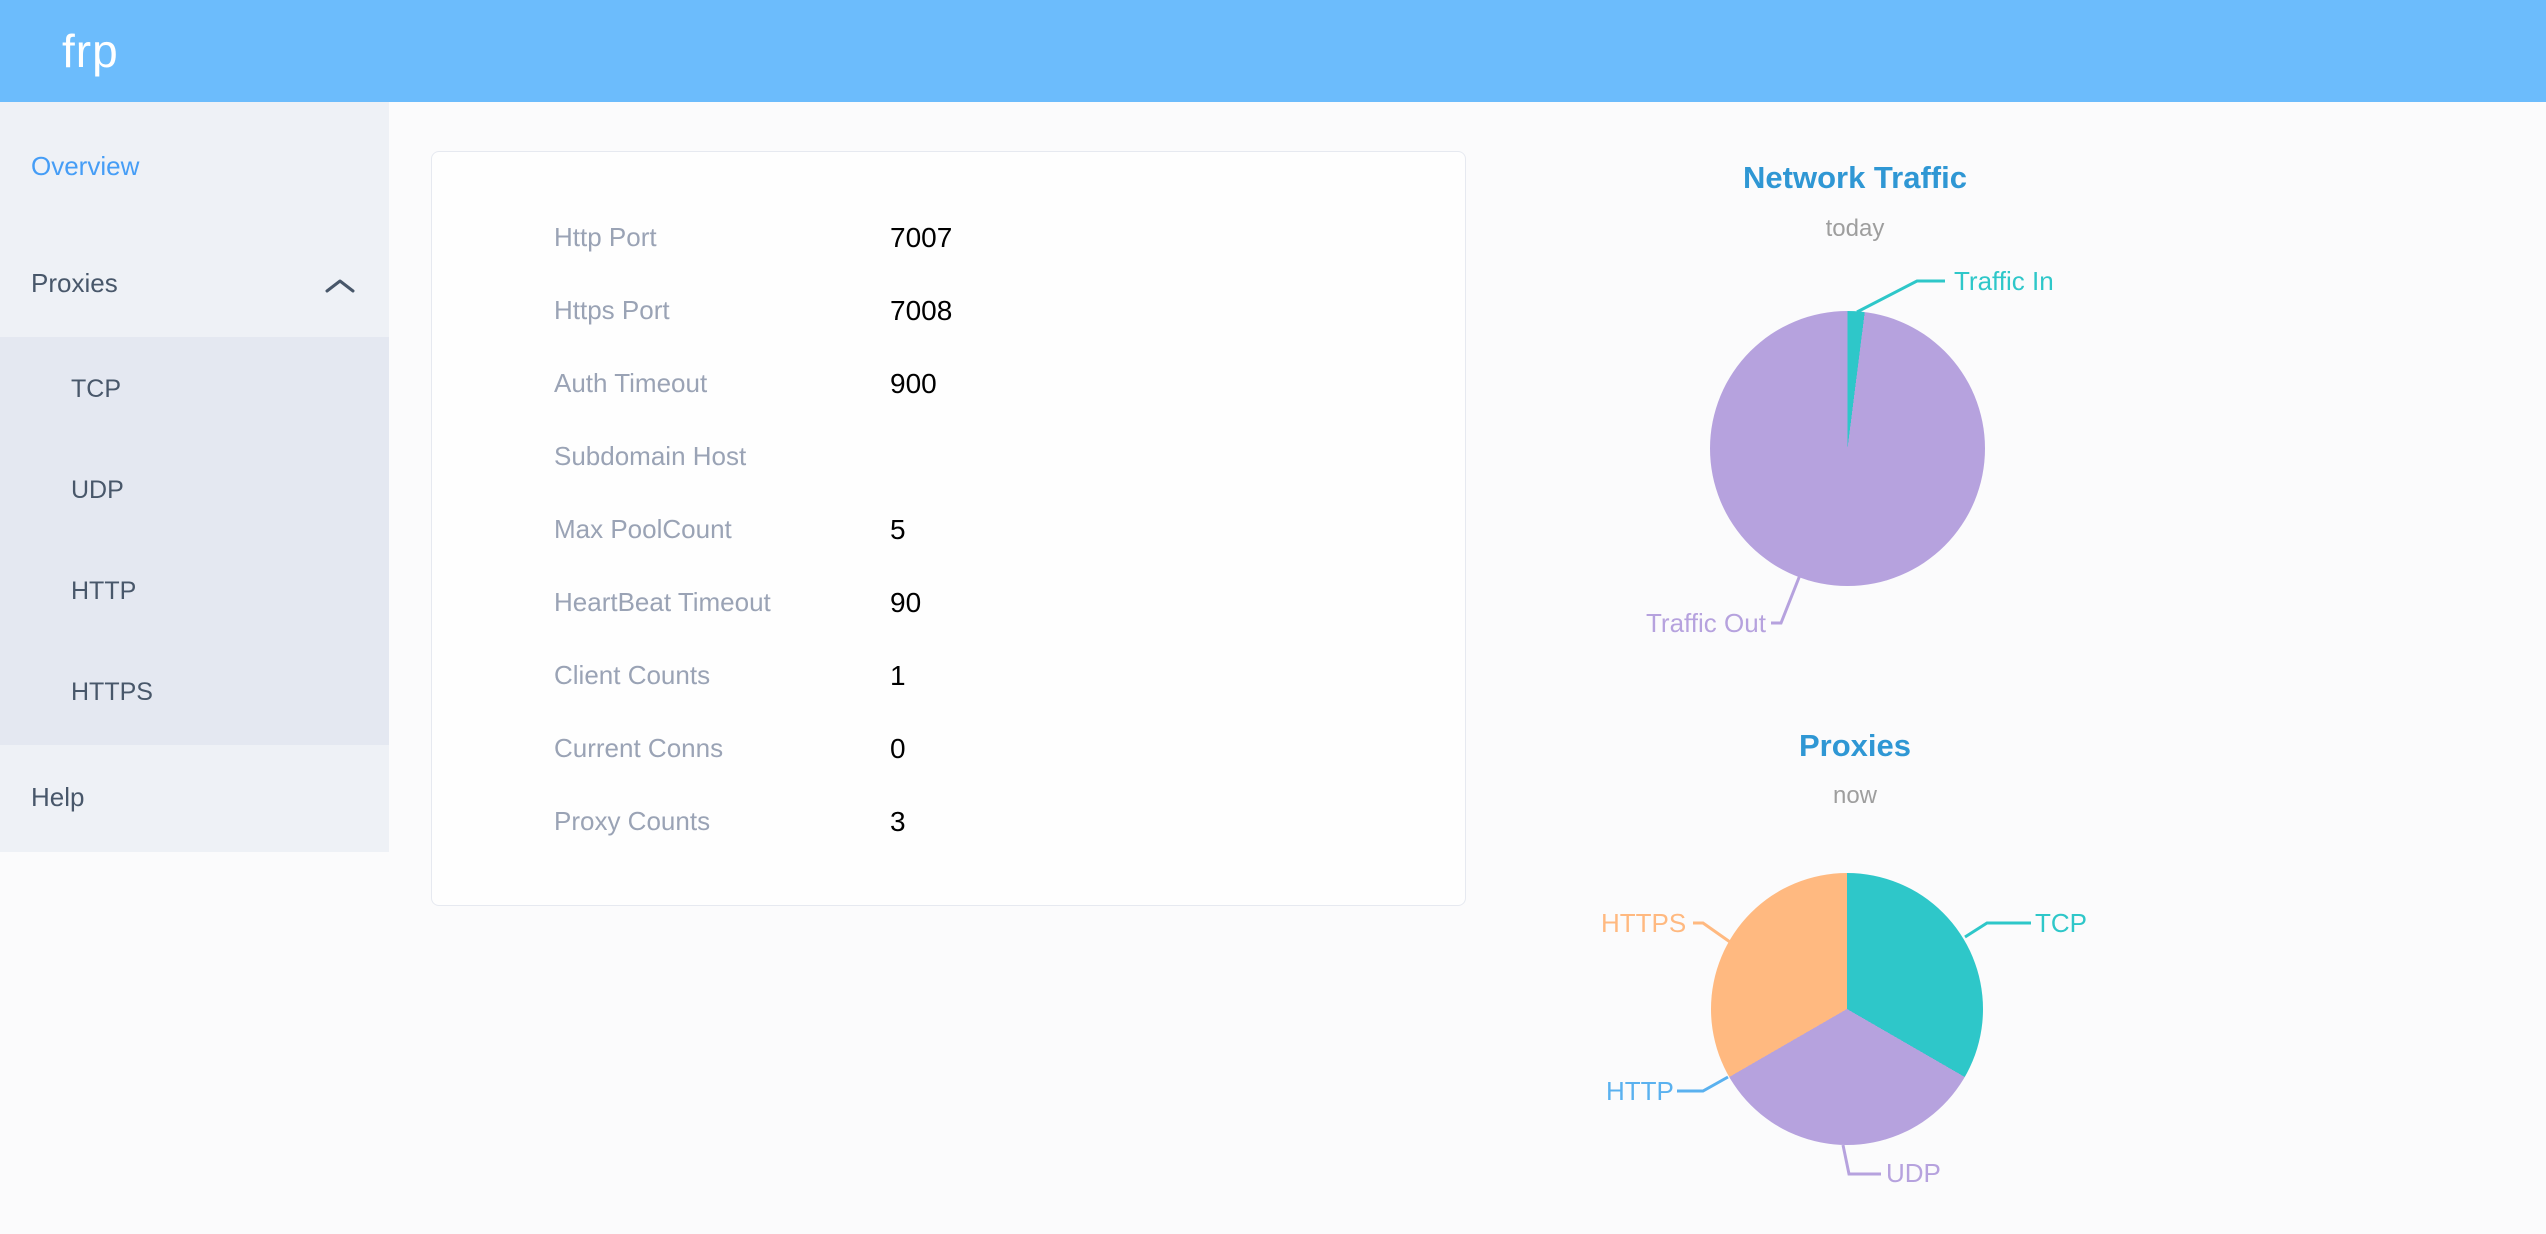 The height and width of the screenshot is (1234, 2546). I want to click on info-label: Client Counts, so click(632, 675).